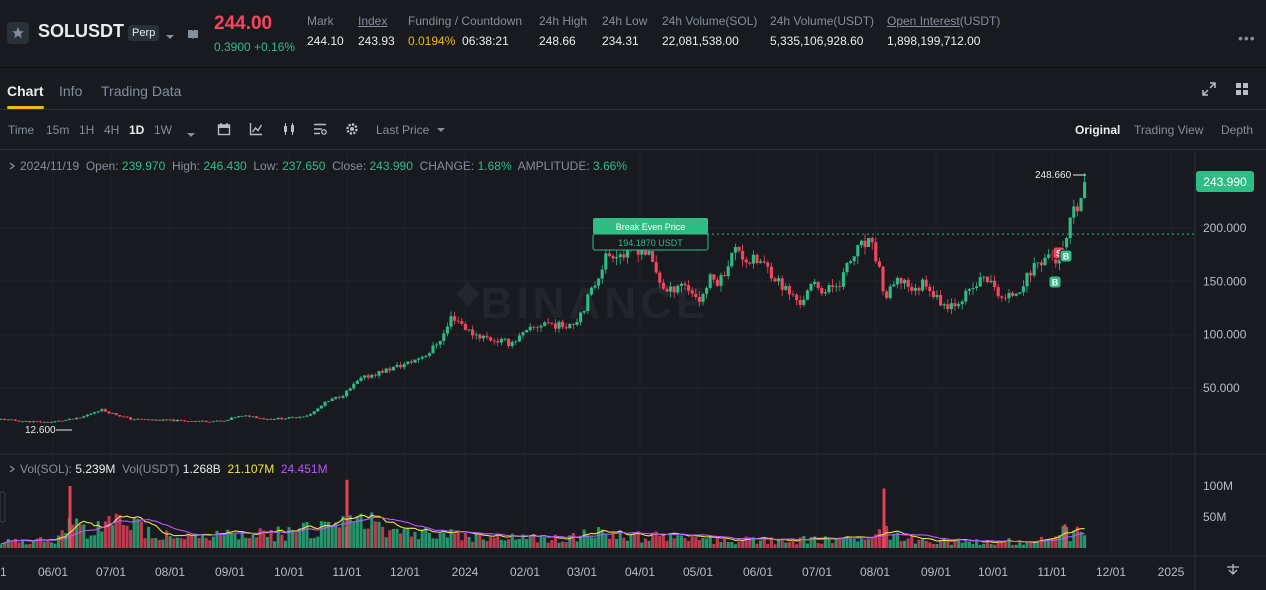 Image resolution: width=1266 pixels, height=590 pixels. Describe the element at coordinates (993, 572) in the screenshot. I see `time-tick-label: 10/01` at that location.